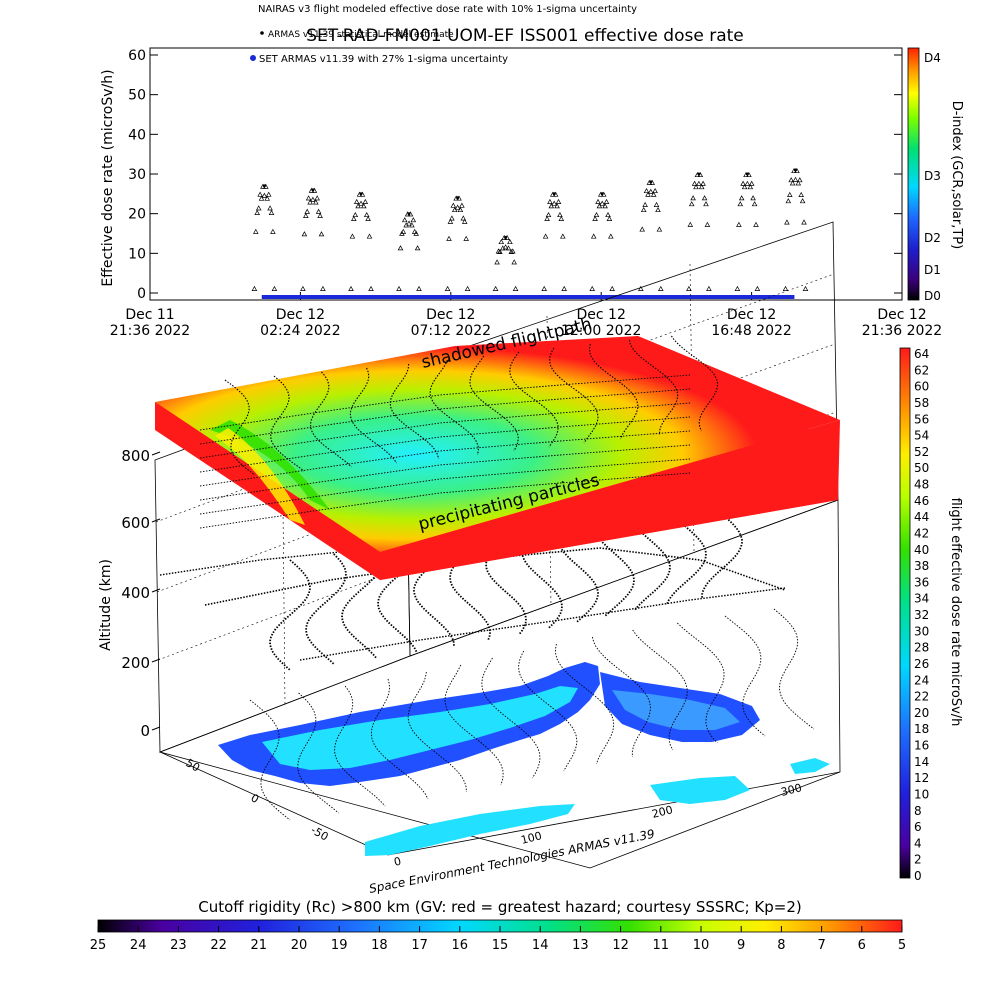  Describe the element at coordinates (193, 765) in the screenshot. I see `lat-tick-label: 50` at that location.